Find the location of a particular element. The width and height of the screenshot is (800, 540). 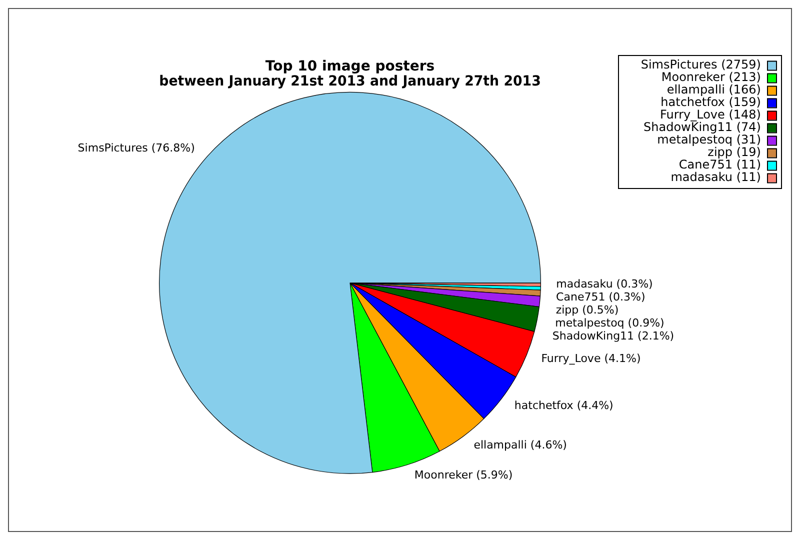

data-label: metalpestoq (0.9%) is located at coordinates (609, 323).